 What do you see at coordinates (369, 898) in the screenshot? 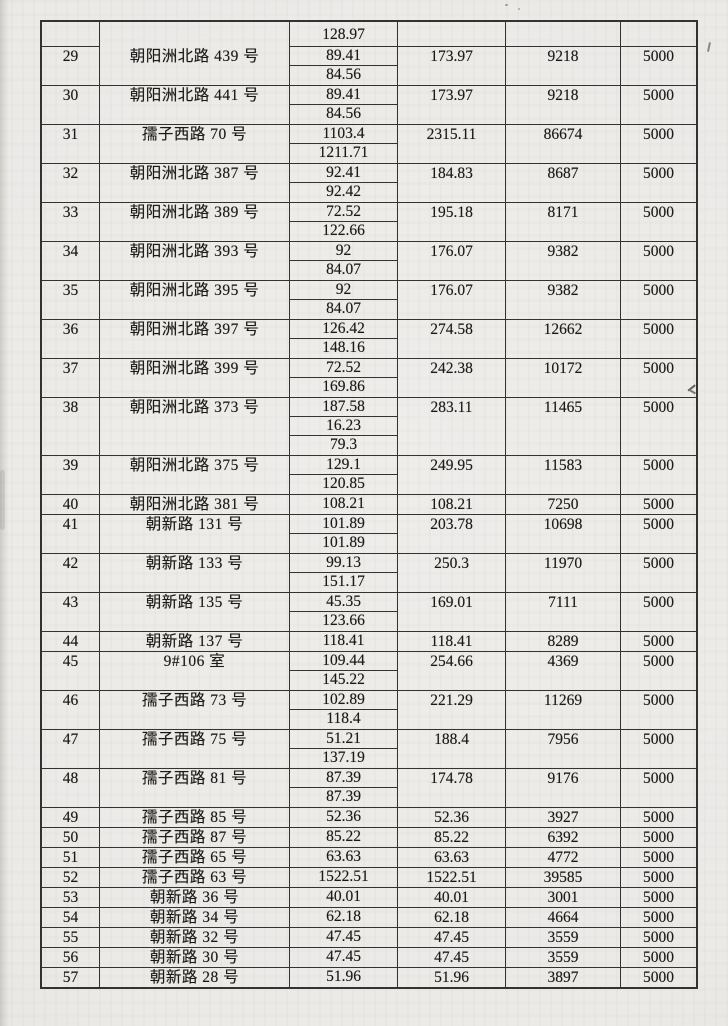
I see `table-row: 53 朝新路 36 号 40.01 40.01 3001 5000` at bounding box center [369, 898].